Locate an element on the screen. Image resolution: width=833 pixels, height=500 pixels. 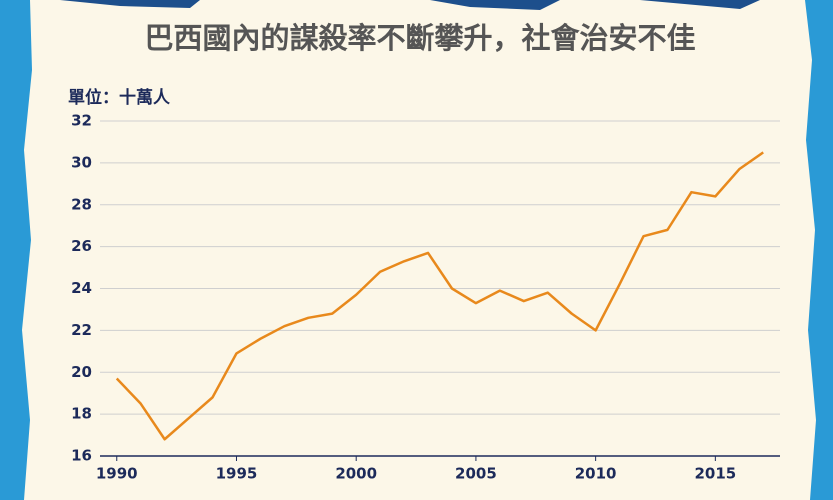
y-tick-label: 24 is located at coordinates (81, 288).